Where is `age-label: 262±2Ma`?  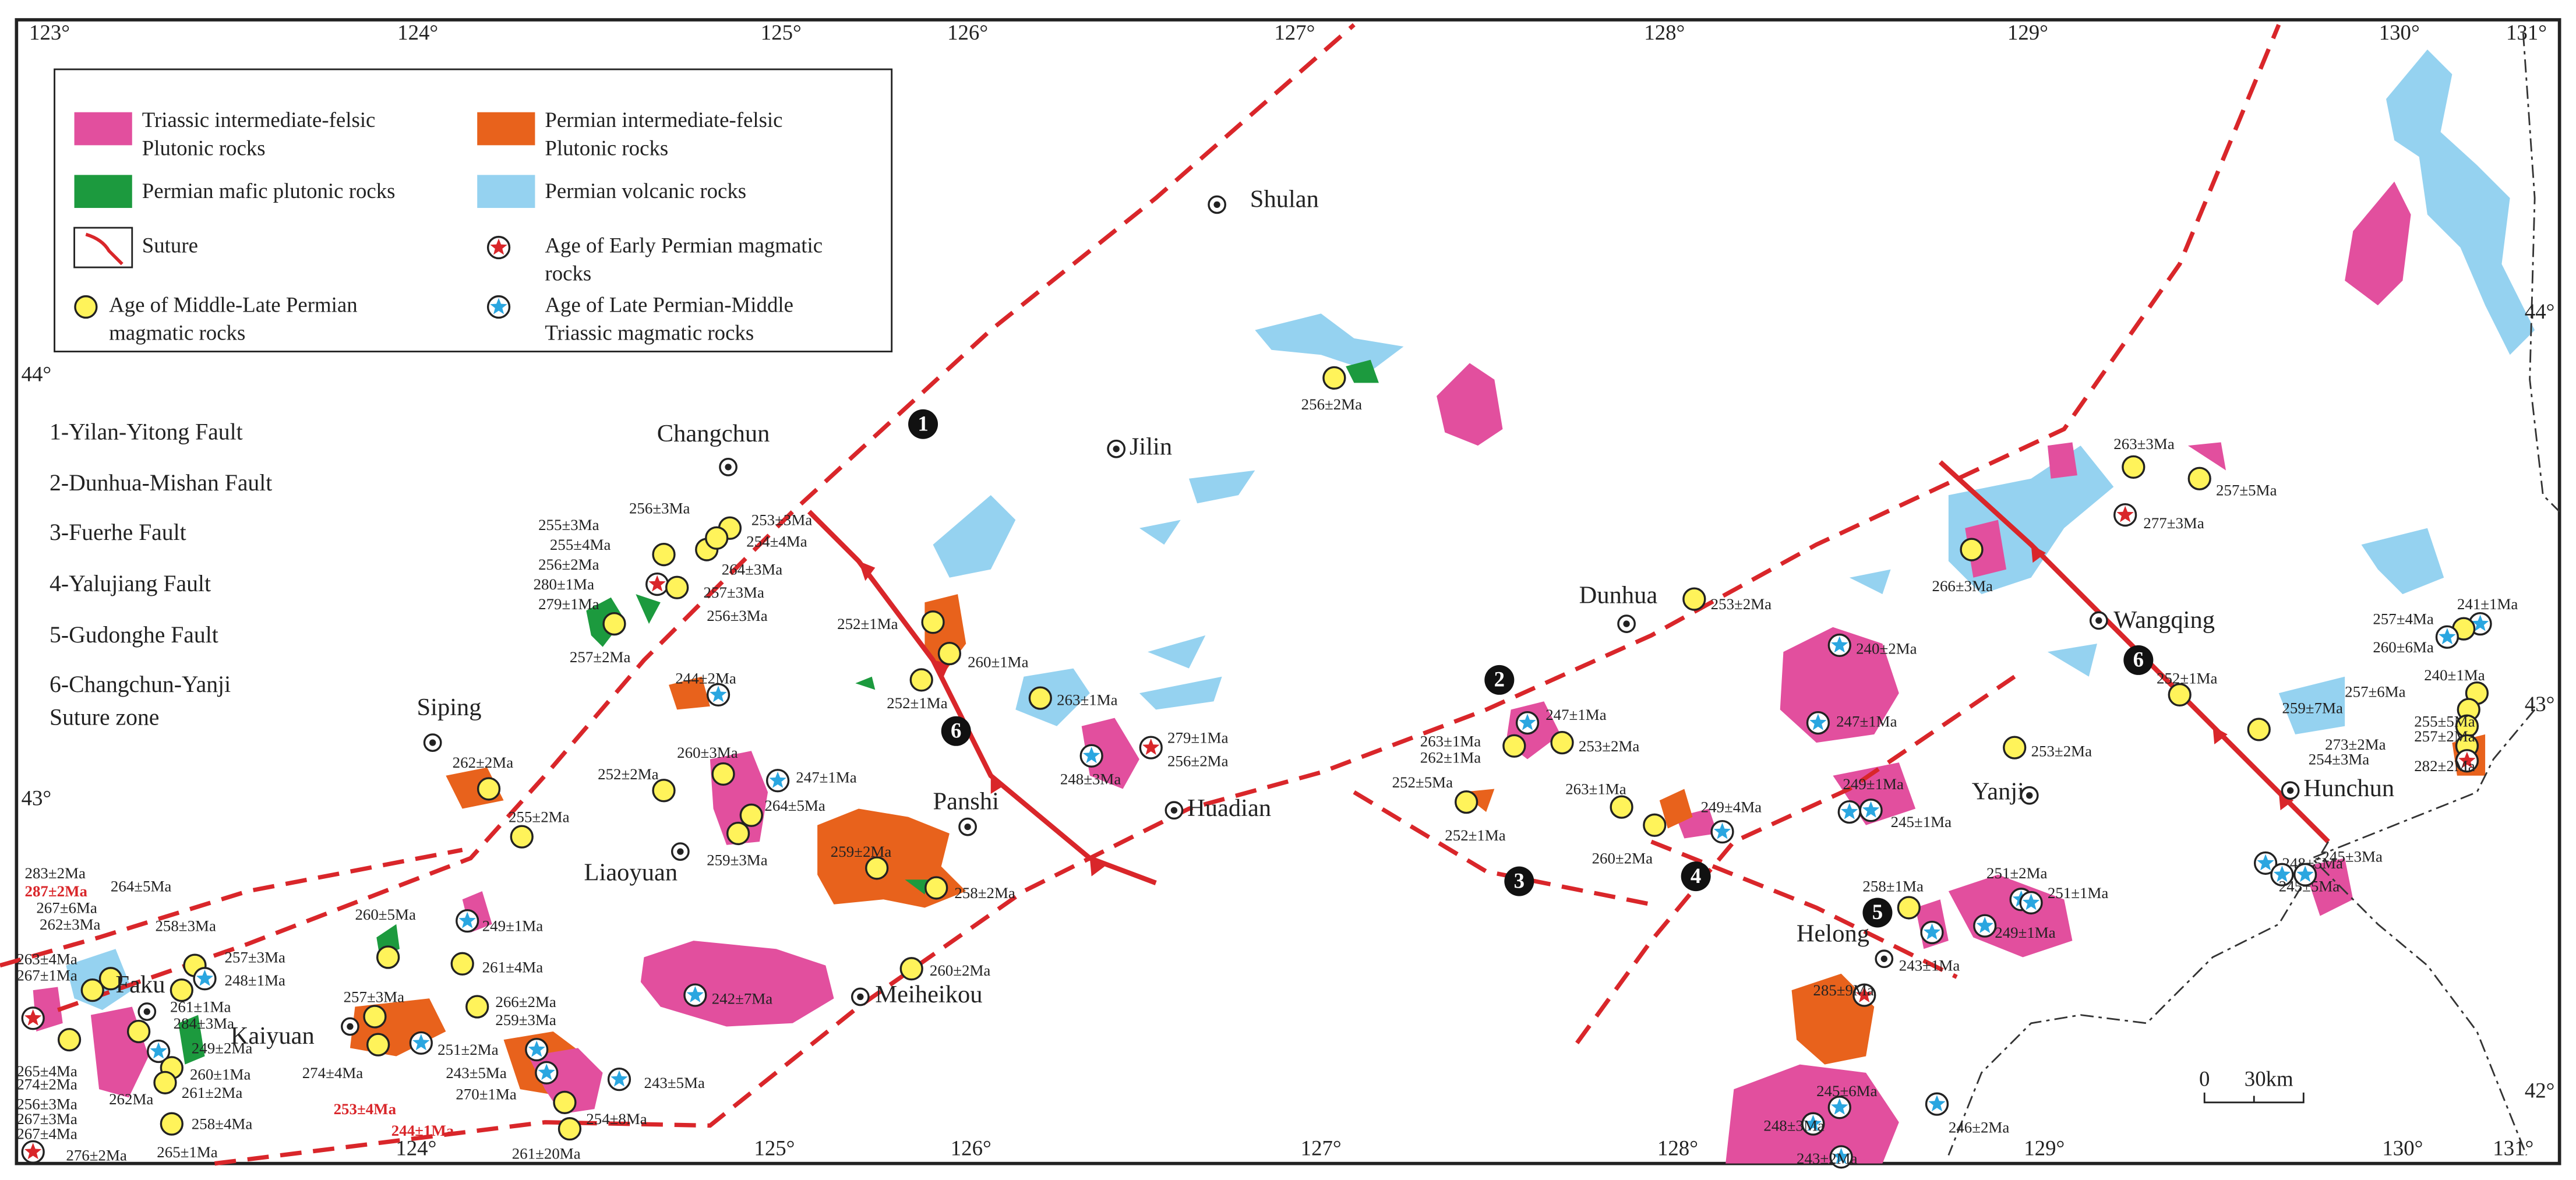 age-label: 262±2Ma is located at coordinates (483, 762).